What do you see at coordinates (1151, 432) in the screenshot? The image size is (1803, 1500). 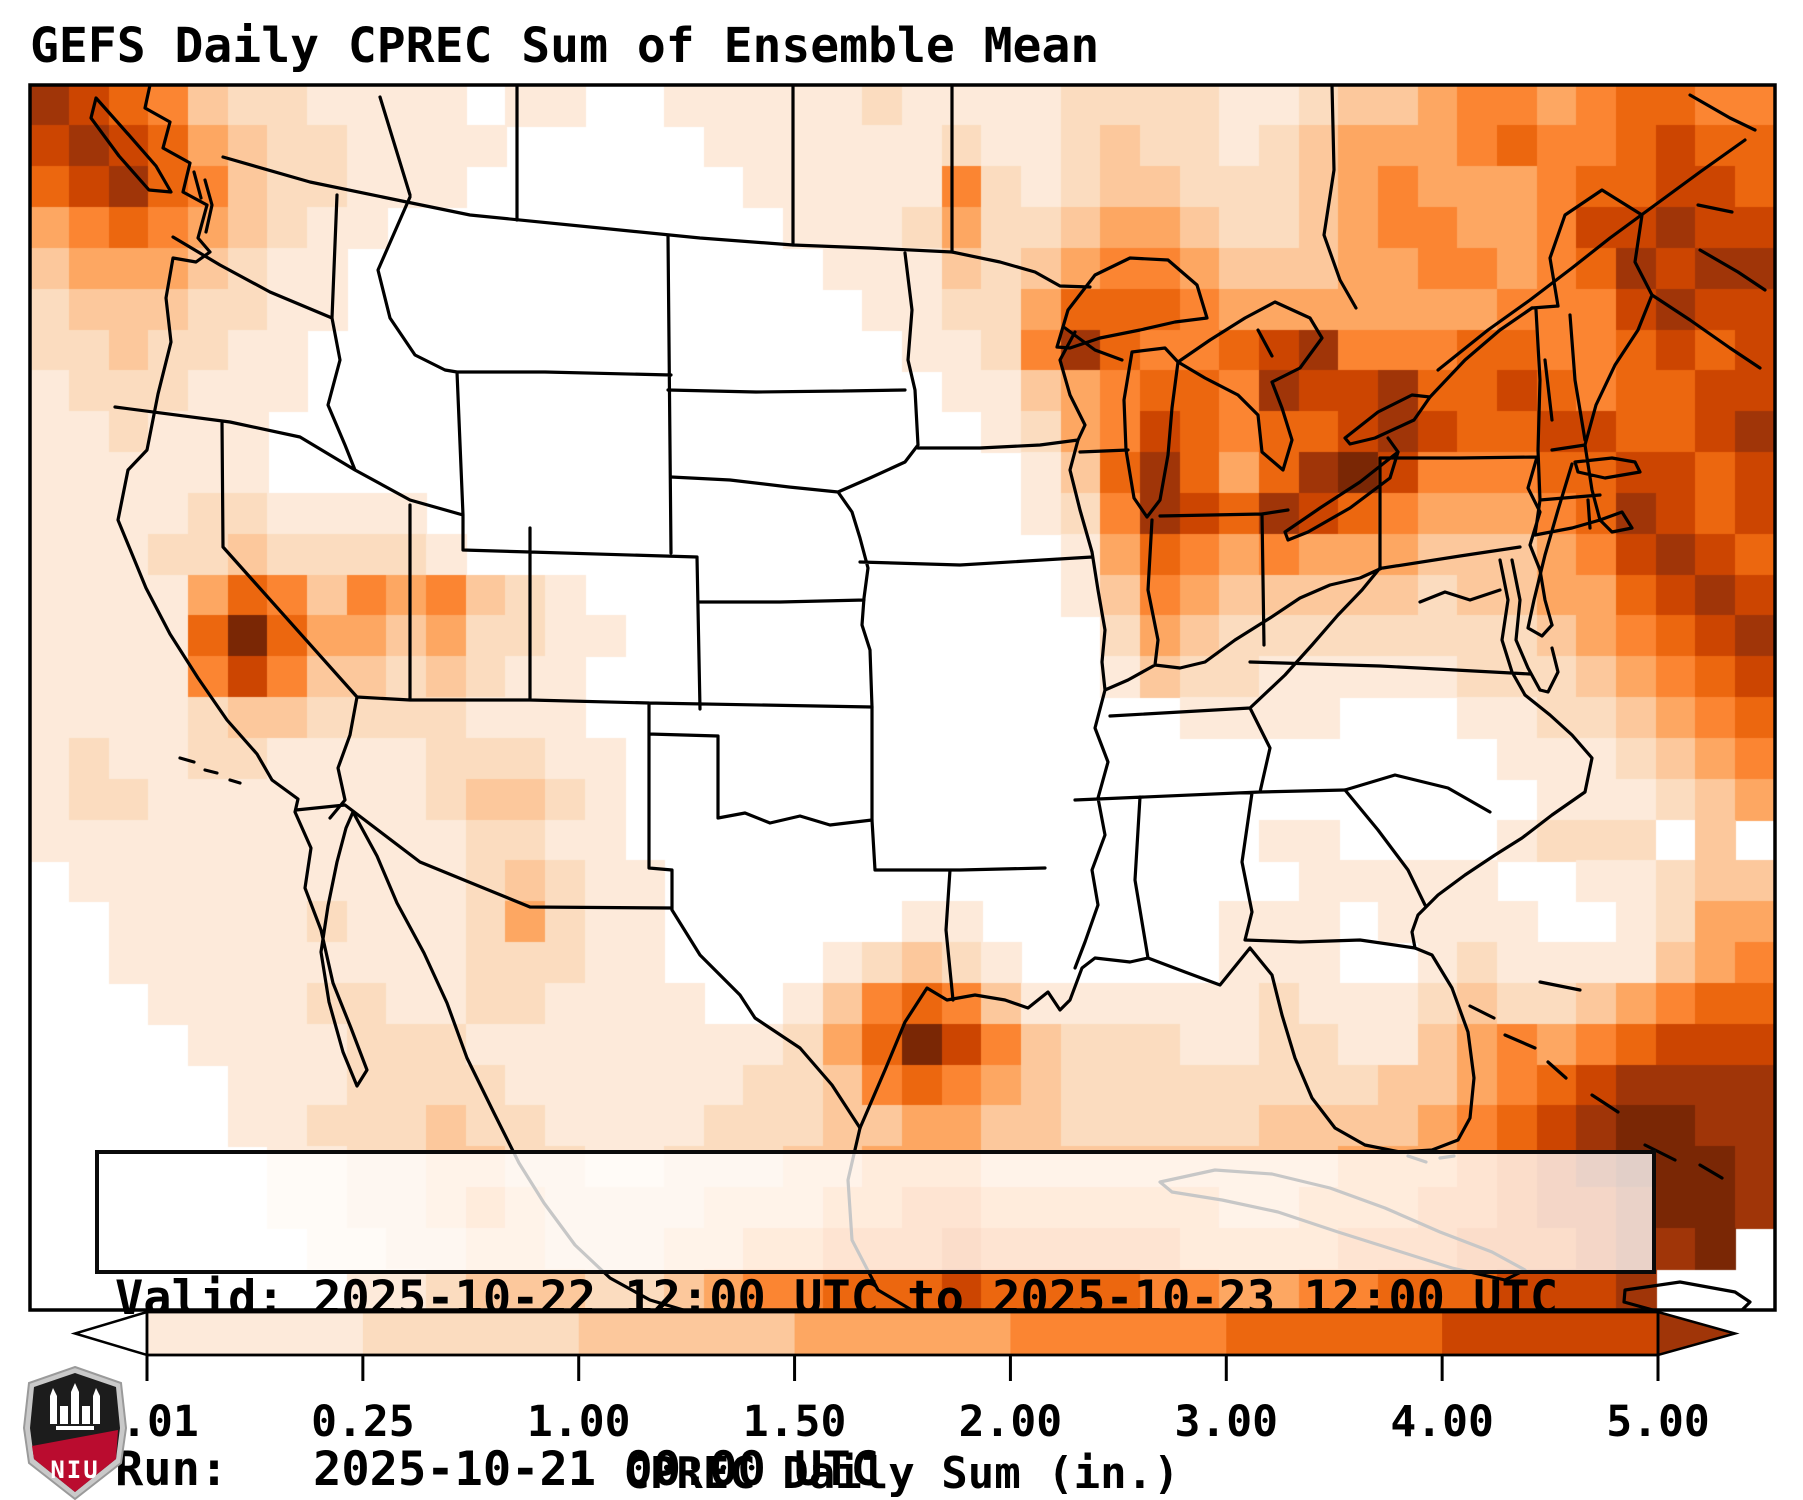 I see `lake-michigan` at bounding box center [1151, 432].